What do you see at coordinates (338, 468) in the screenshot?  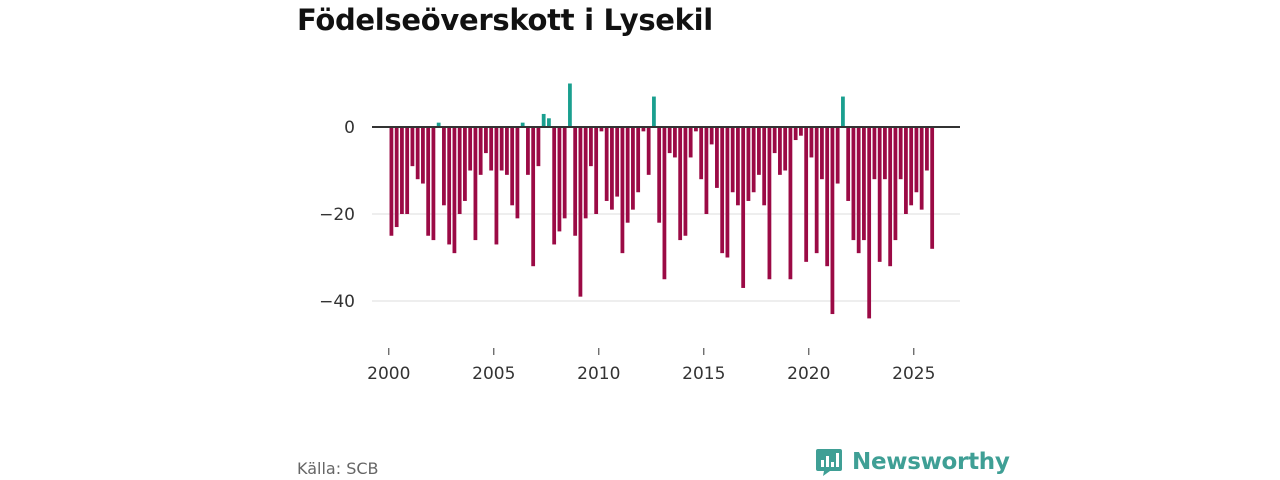 I see `source-label: Källa: SCB` at bounding box center [338, 468].